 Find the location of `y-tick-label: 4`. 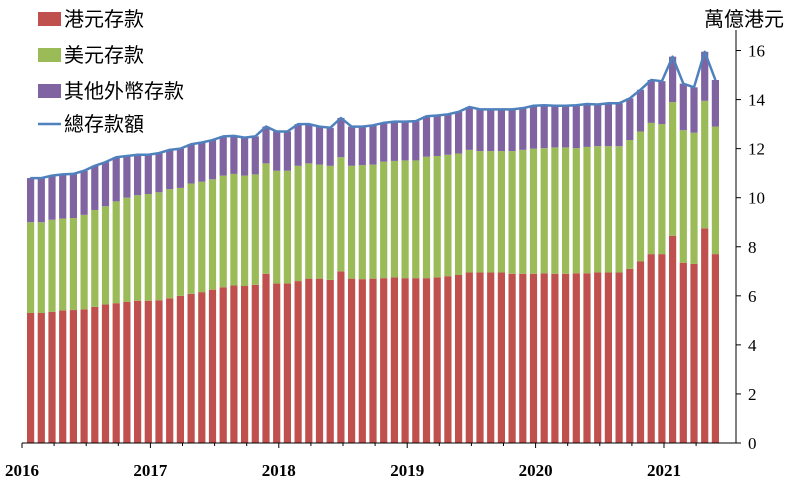

y-tick-label: 4 is located at coordinates (752, 345).